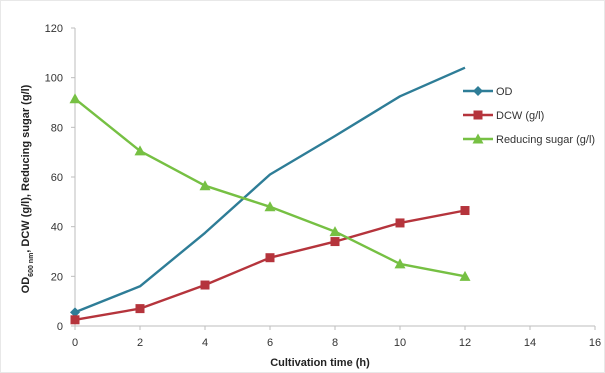 This screenshot has height=373, width=605. I want to click on y-tick-label: 80, so click(57, 128).